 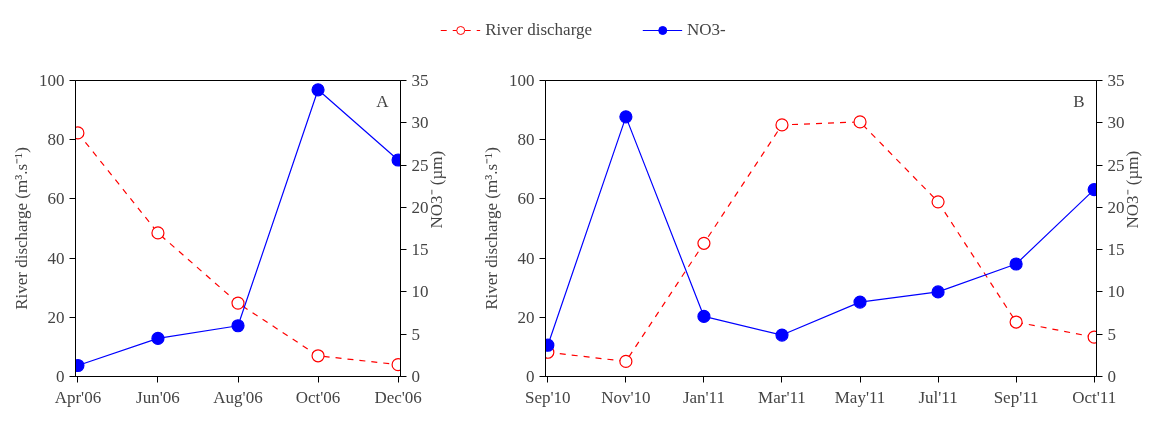 What do you see at coordinates (238, 397) in the screenshot?
I see `x-tick-label: Aug'06` at bounding box center [238, 397].